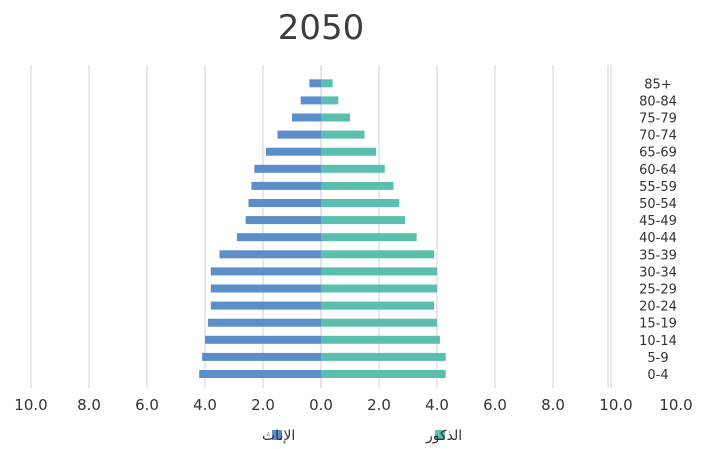  What do you see at coordinates (321, 405) in the screenshot?
I see `x-tick-label: 0.0` at bounding box center [321, 405].